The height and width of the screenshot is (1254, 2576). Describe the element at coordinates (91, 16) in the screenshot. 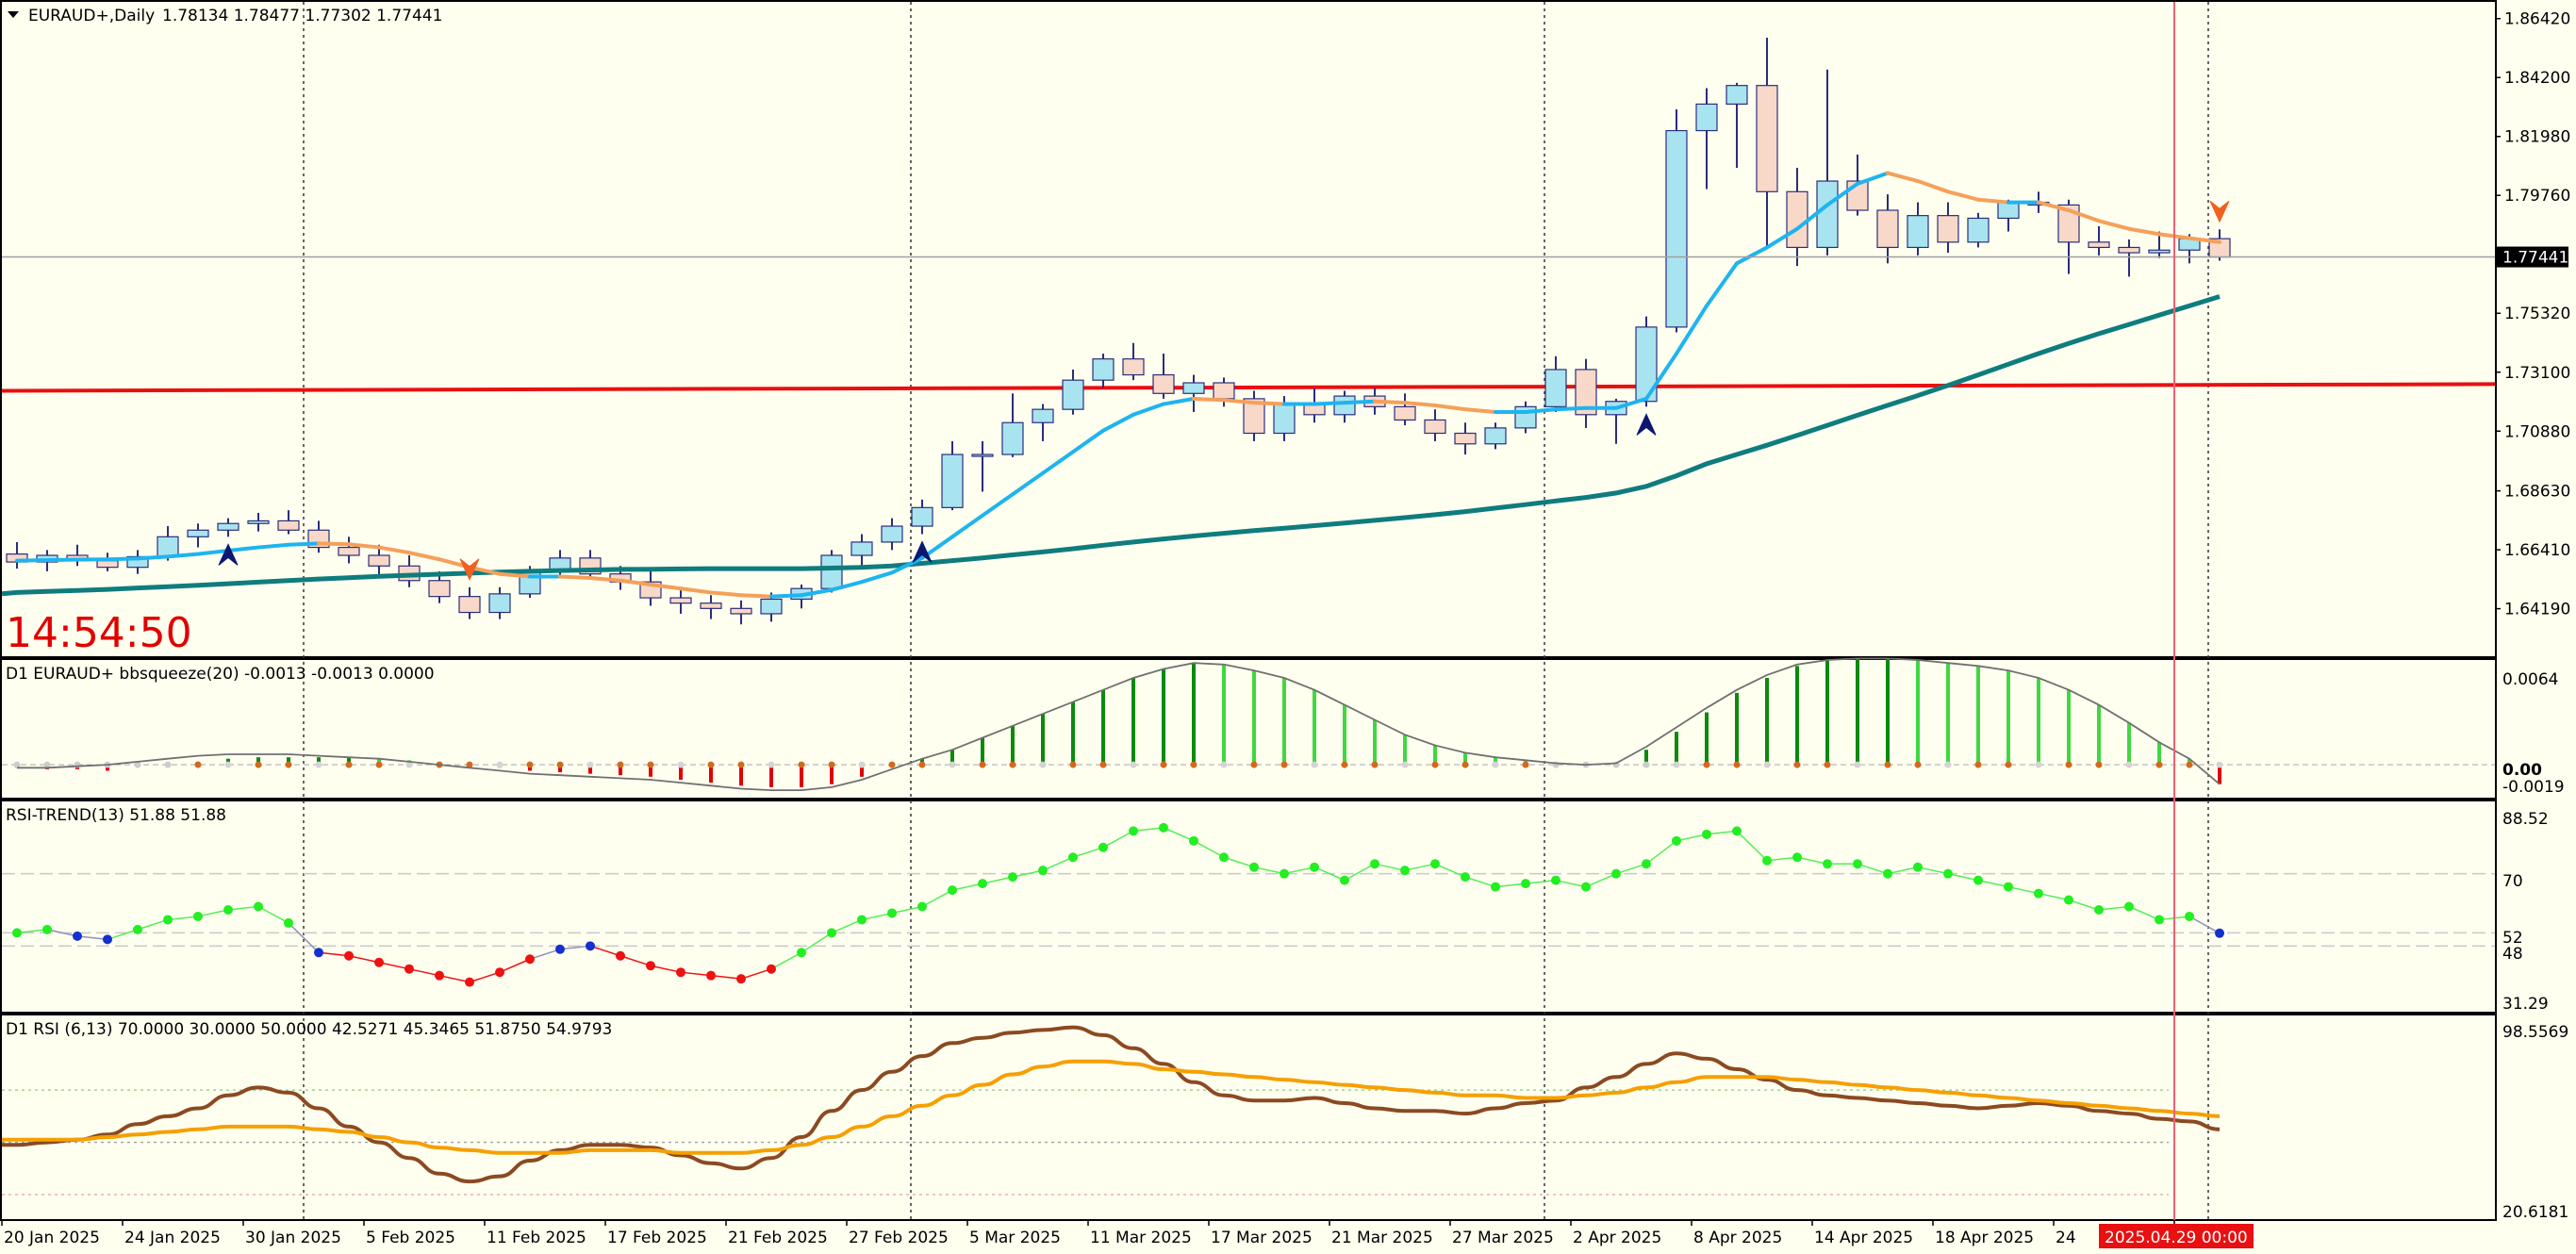

I see `symbol-label: EURAUD+,Daily` at that location.